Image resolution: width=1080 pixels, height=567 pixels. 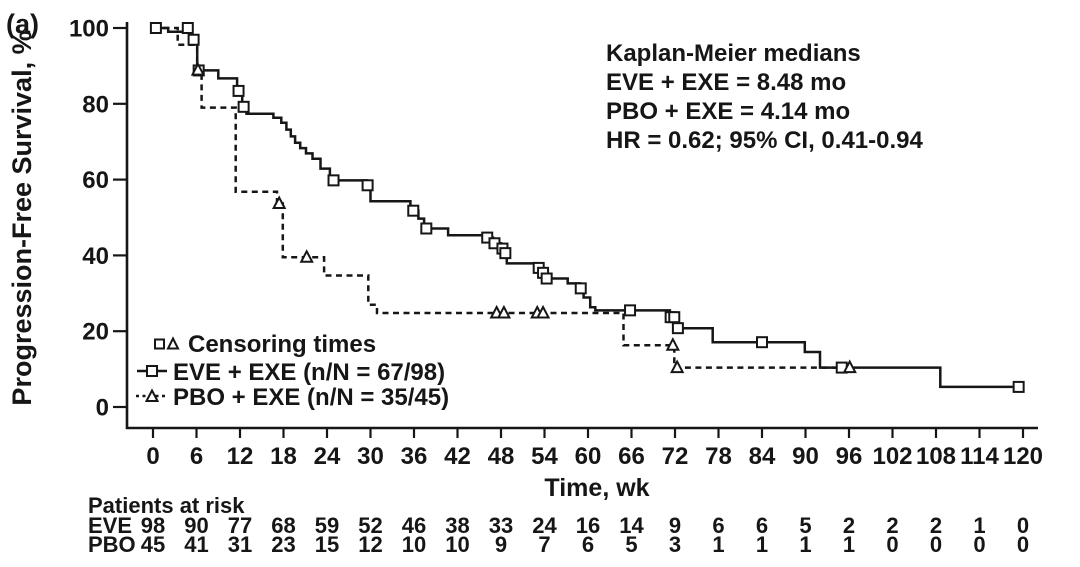 I want to click on risk-table-title: Patients at risk, so click(x=166, y=505).